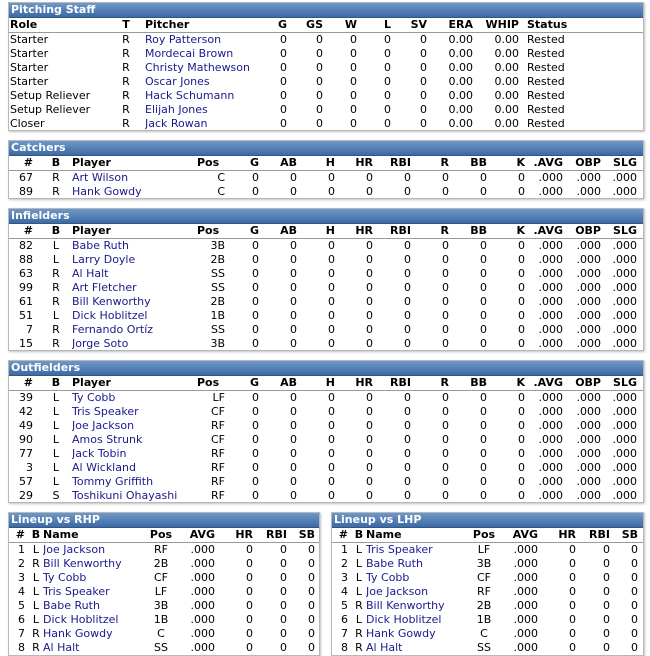  Describe the element at coordinates (326, 124) in the screenshot. I see `table-row: Closer R Jack Rowan 0 0 0 0 0 0.00 0.00 Rested` at that location.